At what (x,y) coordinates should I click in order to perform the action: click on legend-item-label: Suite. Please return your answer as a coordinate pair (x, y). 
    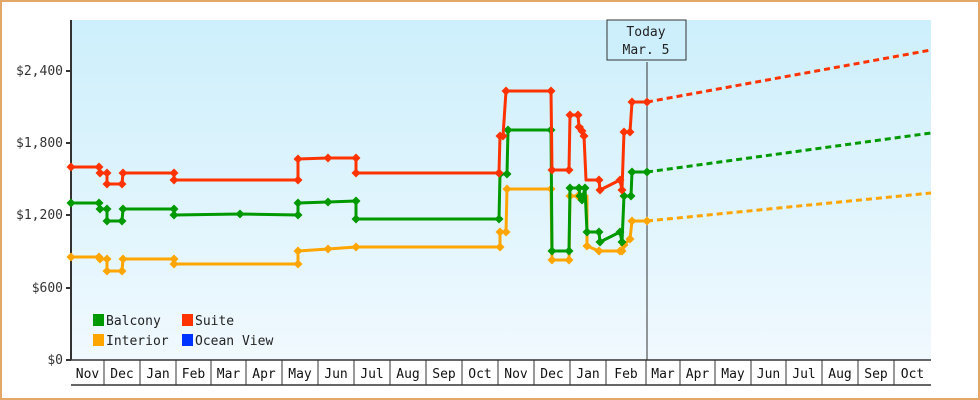
    Looking at the image, I should click on (214, 321).